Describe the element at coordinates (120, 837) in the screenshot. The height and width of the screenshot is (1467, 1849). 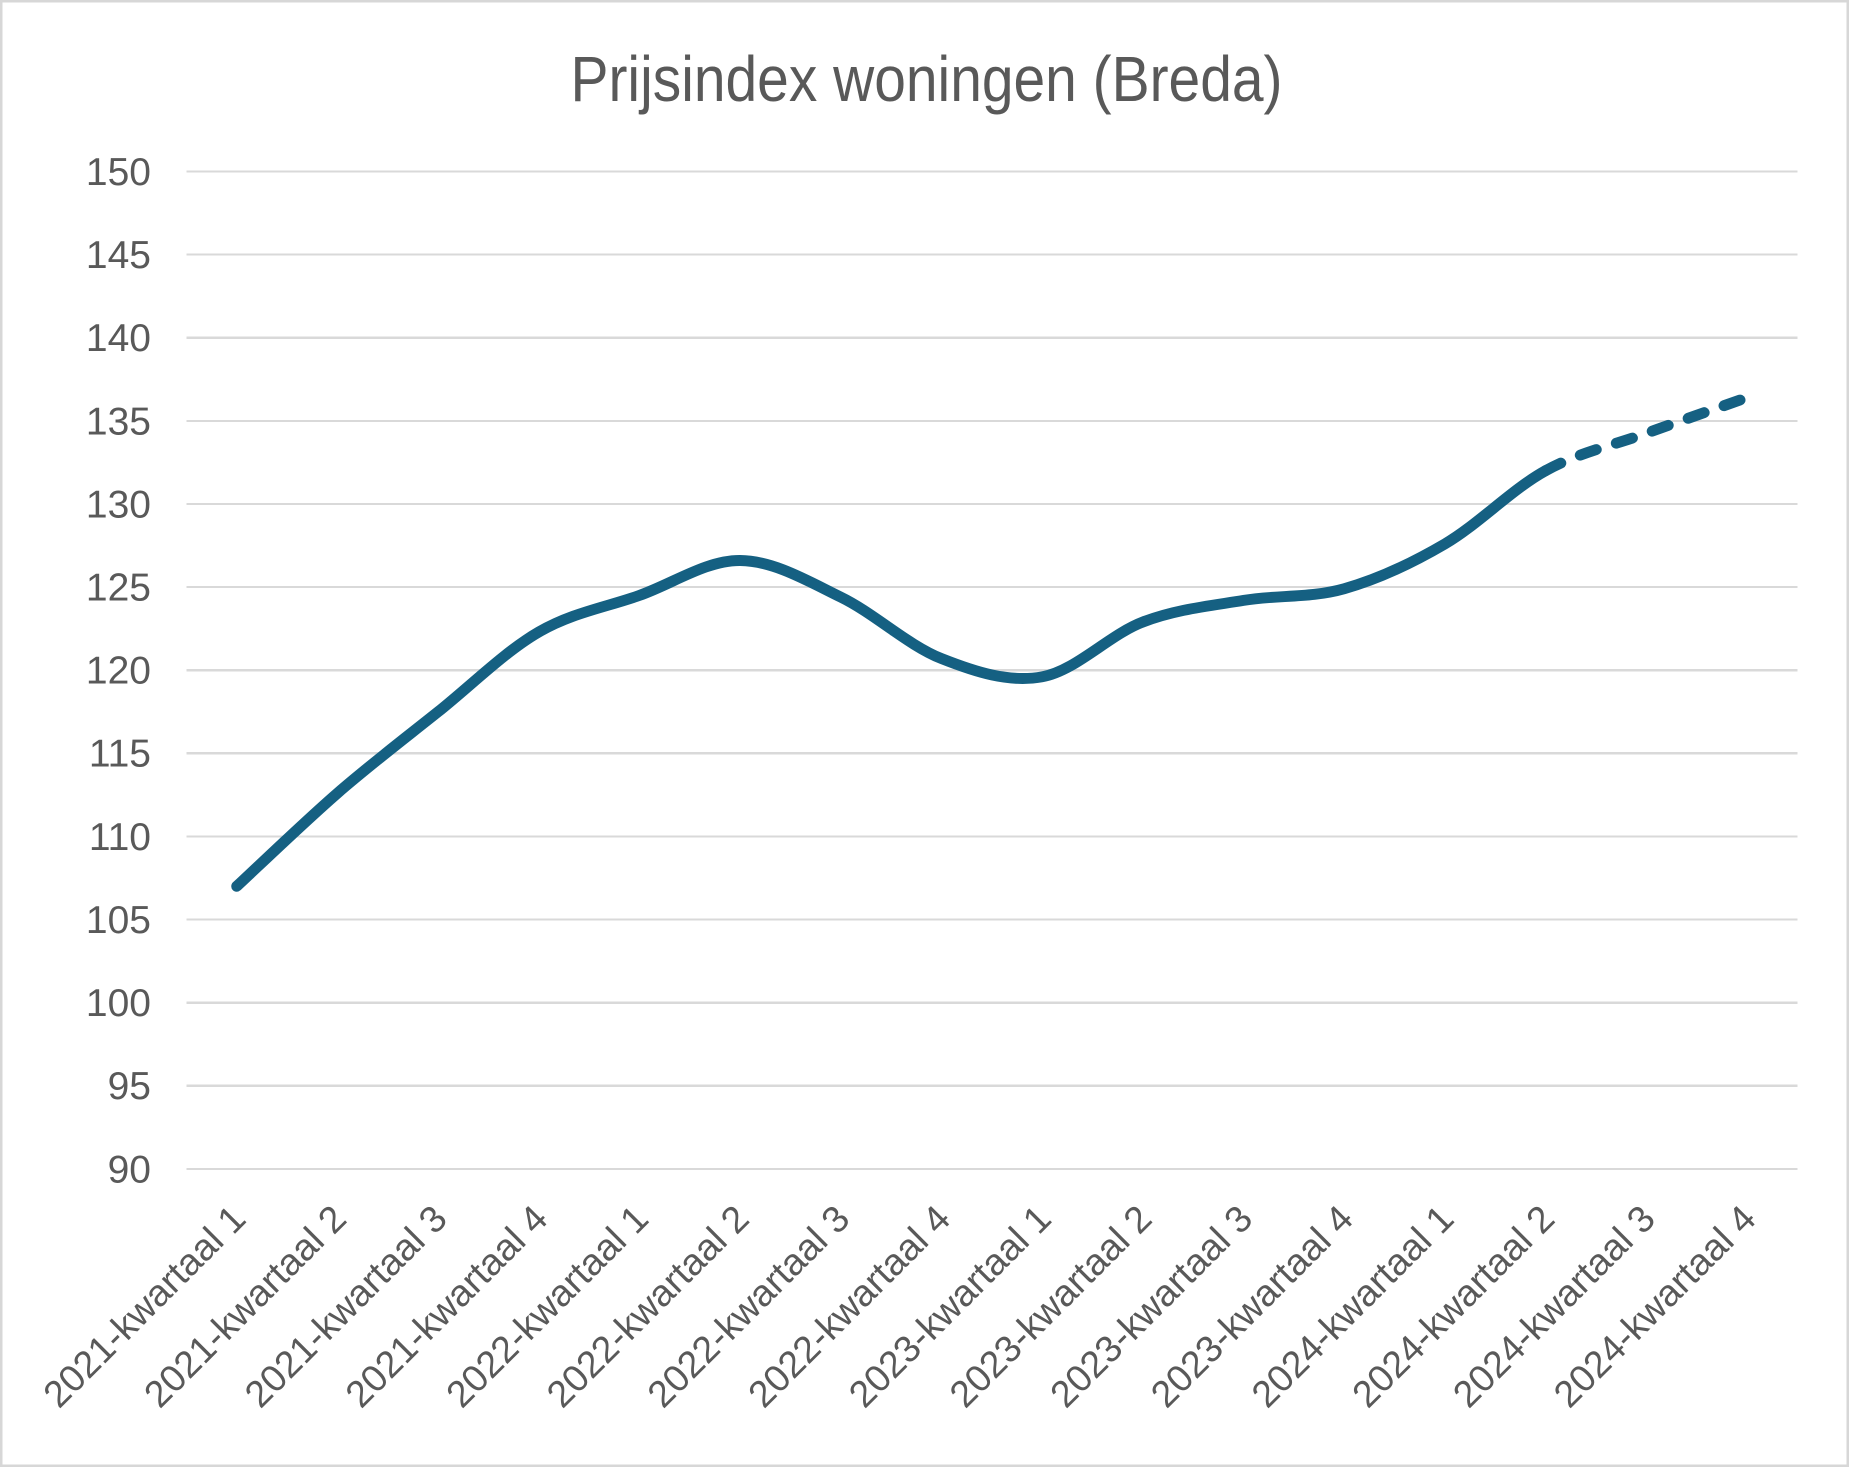
I see `svg-text: 110` at that location.